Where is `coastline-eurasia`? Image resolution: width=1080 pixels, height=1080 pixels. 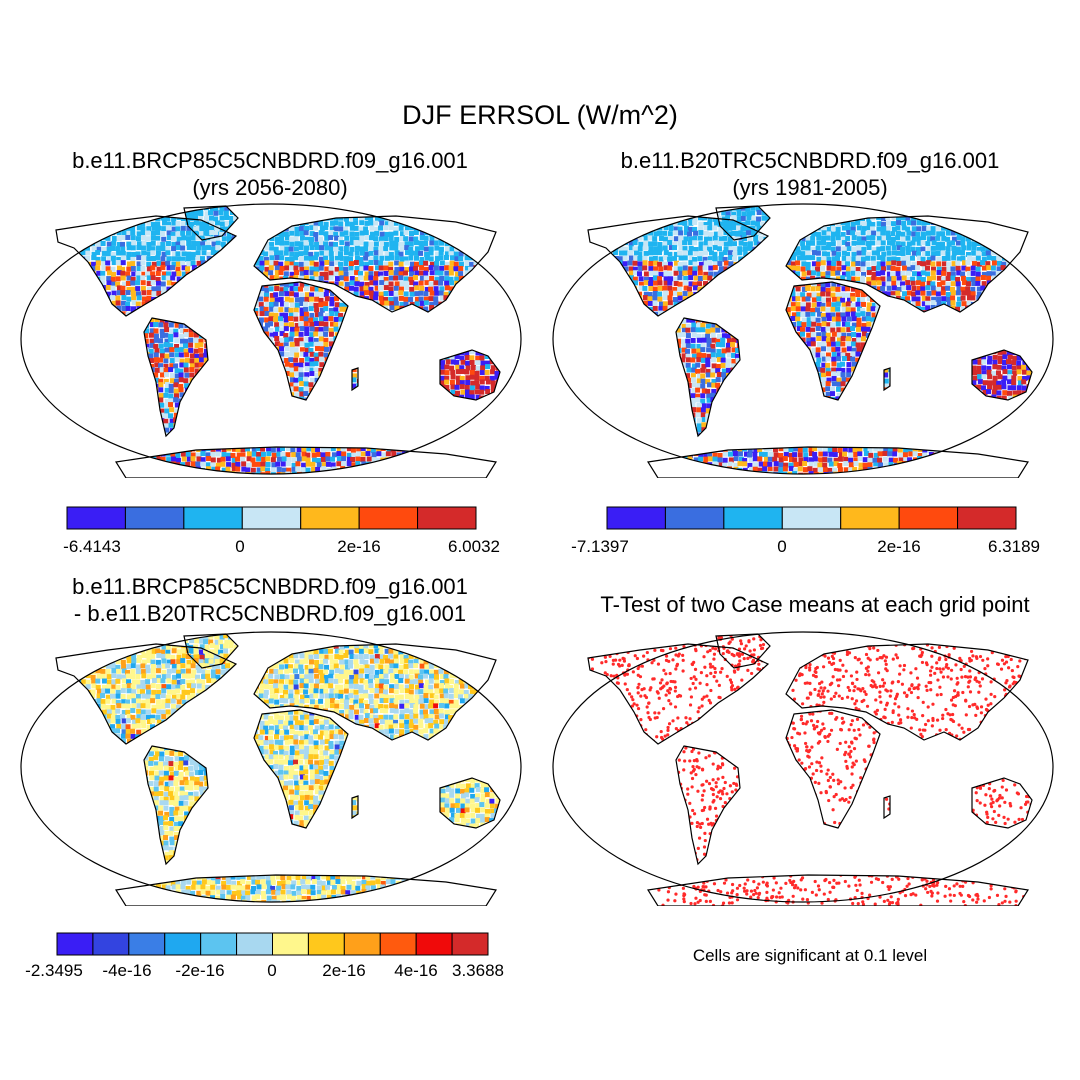
coastline-eurasia is located at coordinates (375, 264).